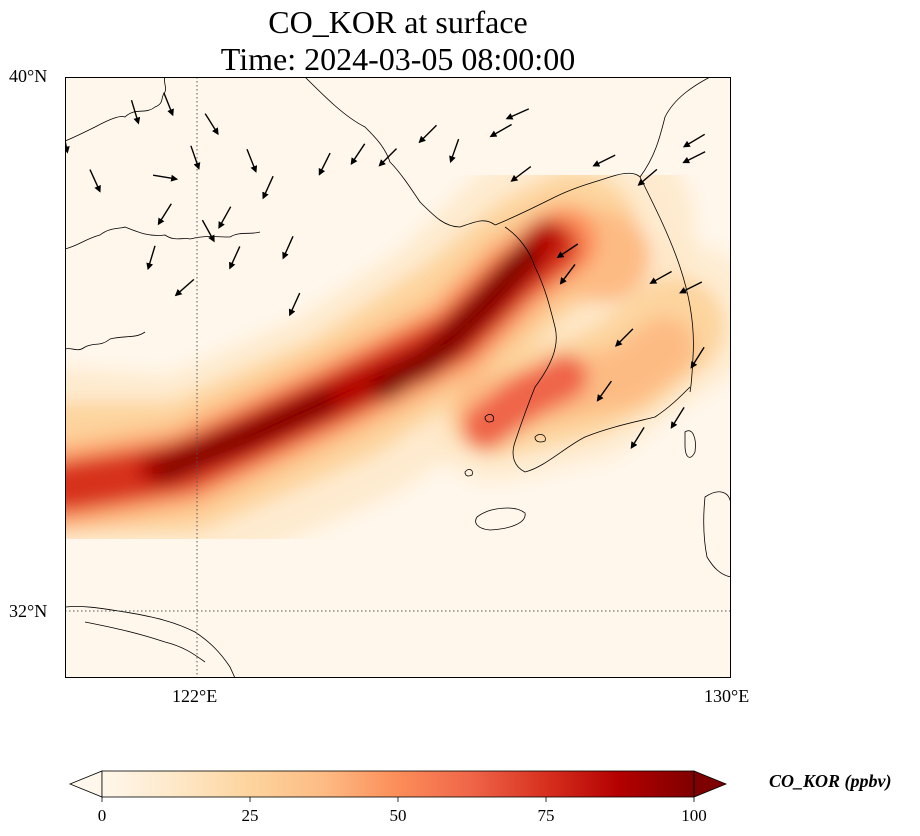  What do you see at coordinates (500, 519) in the screenshot?
I see `coastline-jeju` at bounding box center [500, 519].